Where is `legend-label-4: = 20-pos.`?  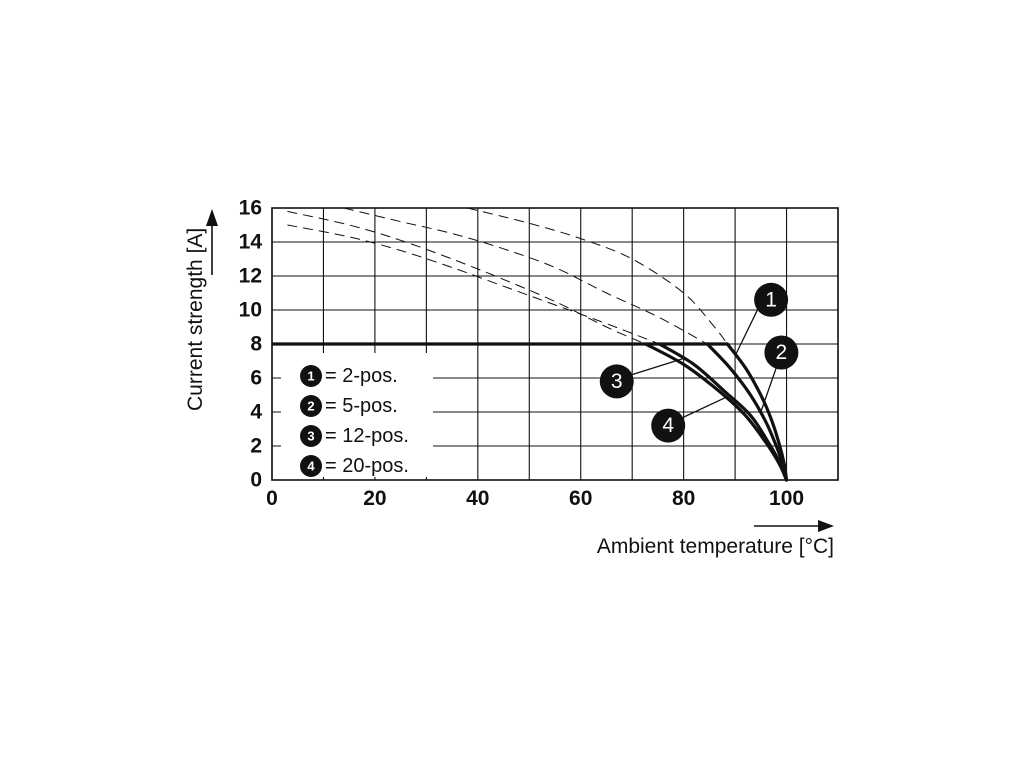 legend-label-4: = 20-pos. is located at coordinates (367, 466).